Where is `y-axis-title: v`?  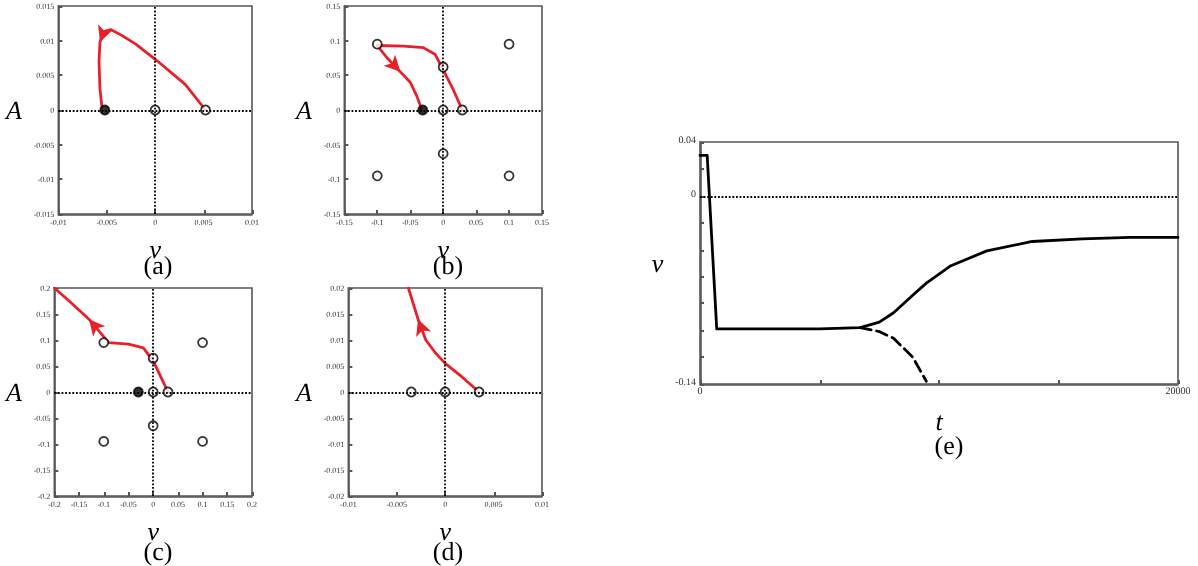
y-axis-title: v is located at coordinates (657, 263).